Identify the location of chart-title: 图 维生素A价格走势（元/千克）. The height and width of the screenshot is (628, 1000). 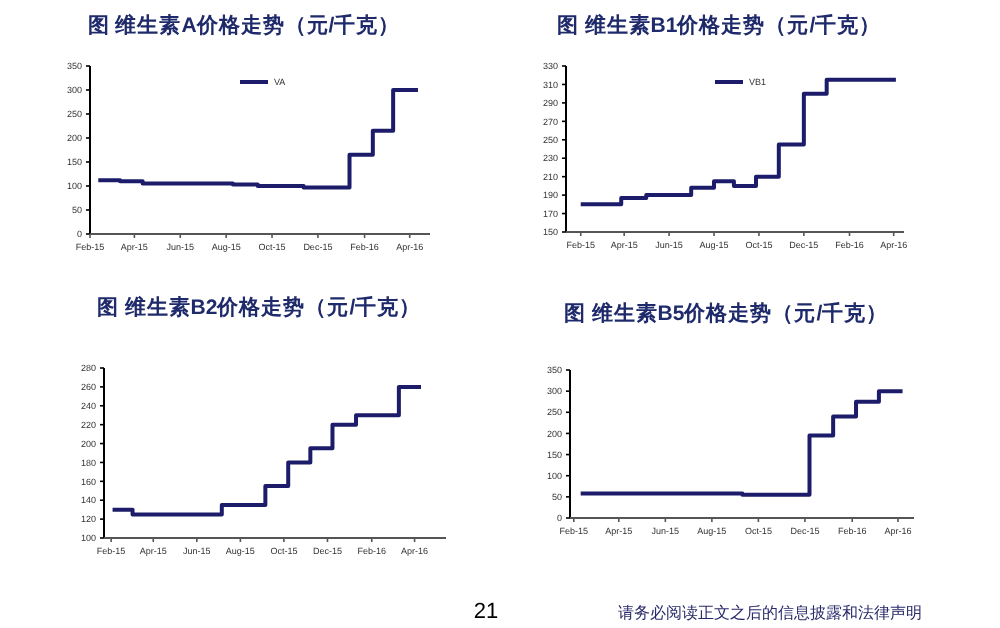
(244, 25).